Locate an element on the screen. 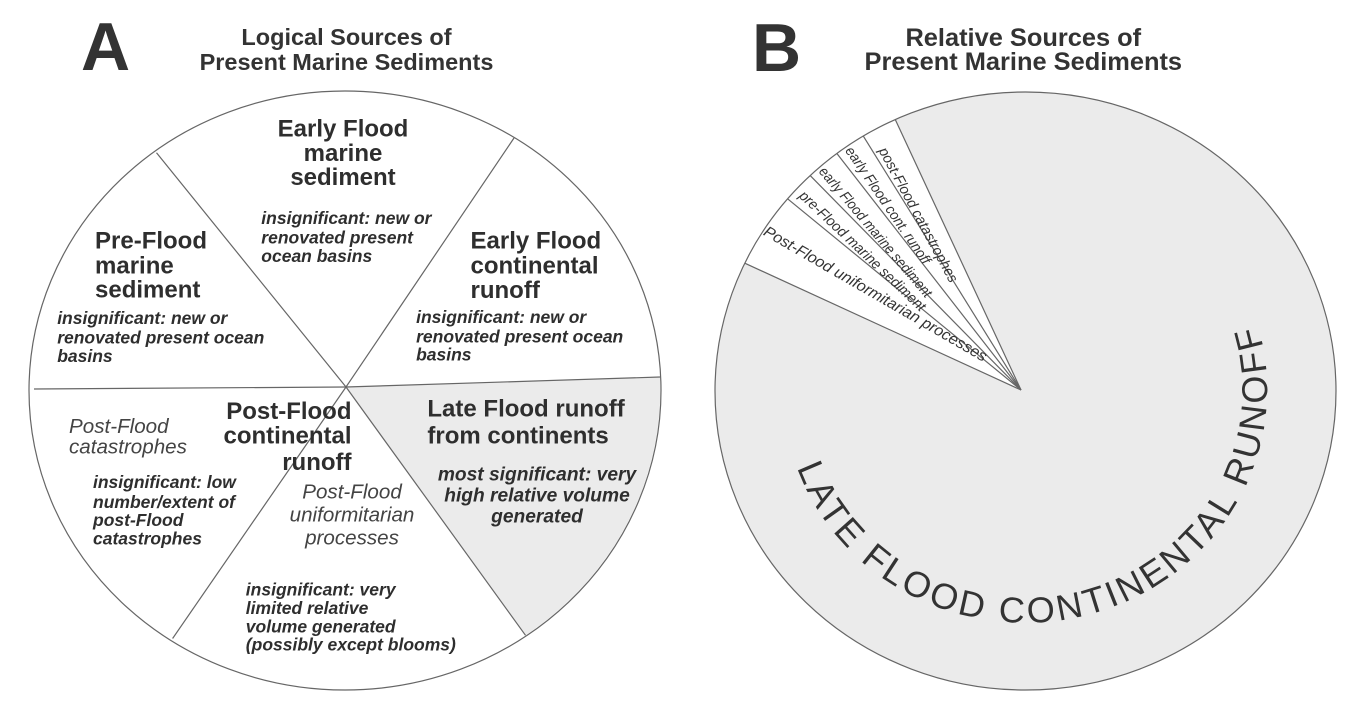  svg-text: Logical Sources of is located at coordinates (346, 37).